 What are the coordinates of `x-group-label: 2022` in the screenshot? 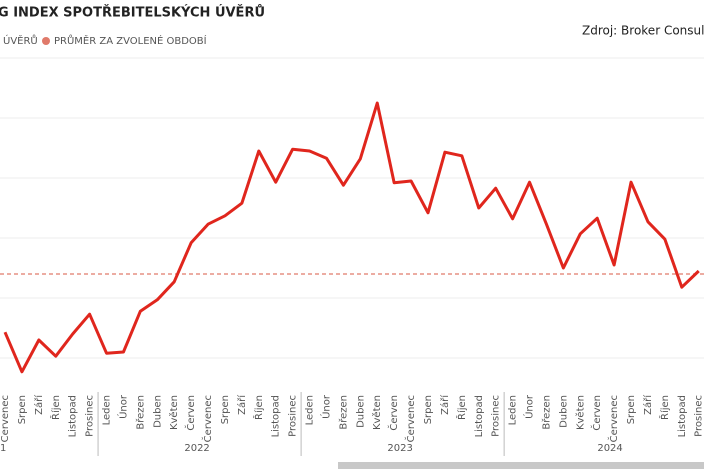 It's located at (196, 448).